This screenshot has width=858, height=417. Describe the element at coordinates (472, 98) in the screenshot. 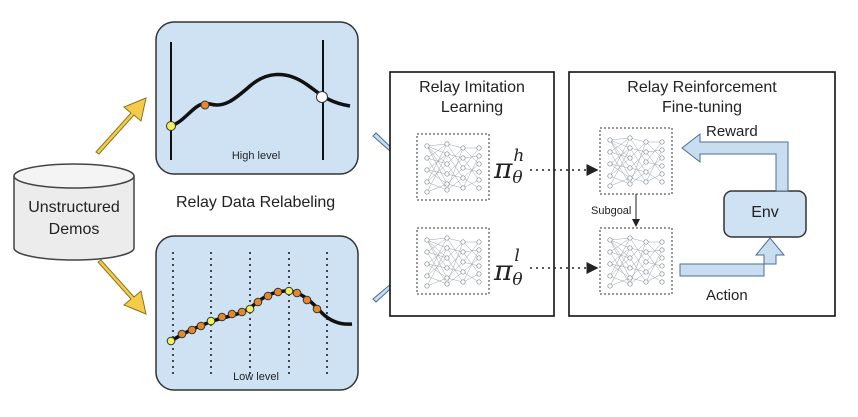

I see `imitation-title: Relay Imitation Learning` at that location.